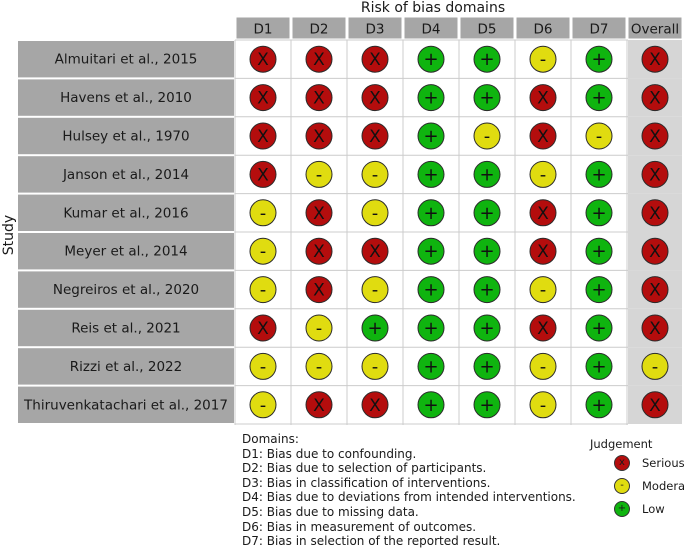  What do you see at coordinates (329, 453) in the screenshot?
I see `domains-legend-item-d1: D1: Bias due to confounding.` at bounding box center [329, 453].